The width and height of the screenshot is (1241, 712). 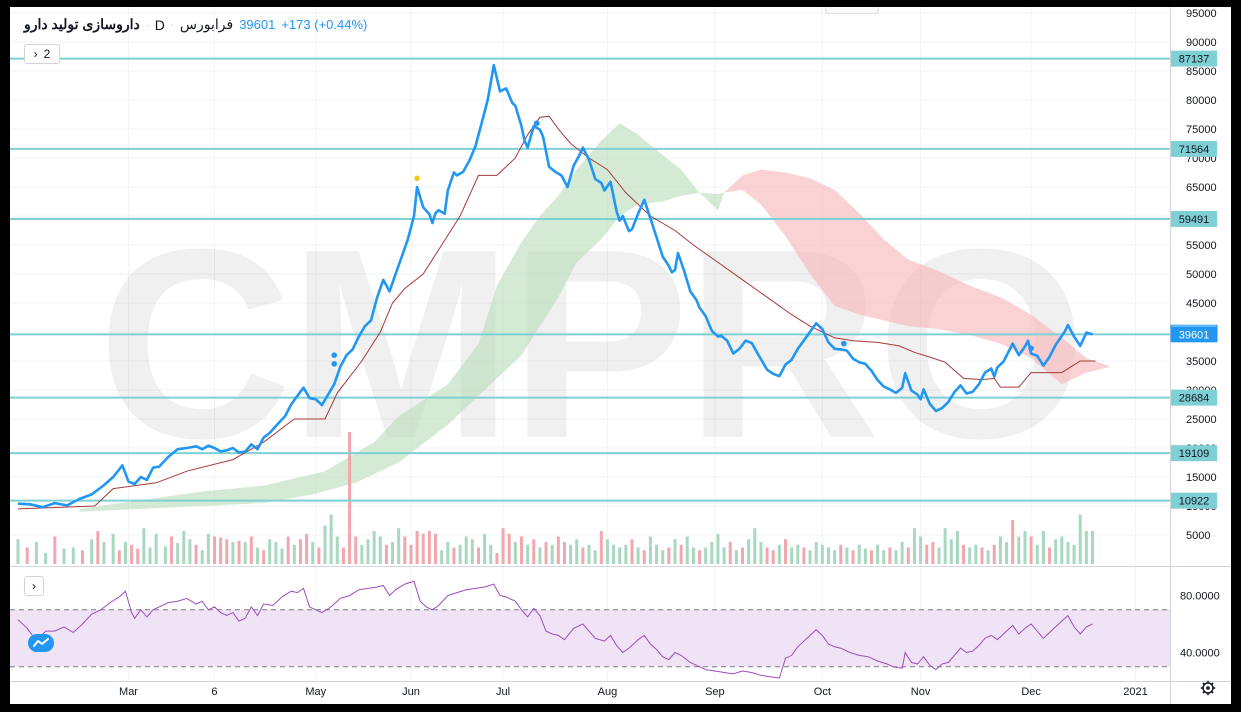 I want to click on rsi-tick-label: 40.0000, so click(x=1200, y=654).